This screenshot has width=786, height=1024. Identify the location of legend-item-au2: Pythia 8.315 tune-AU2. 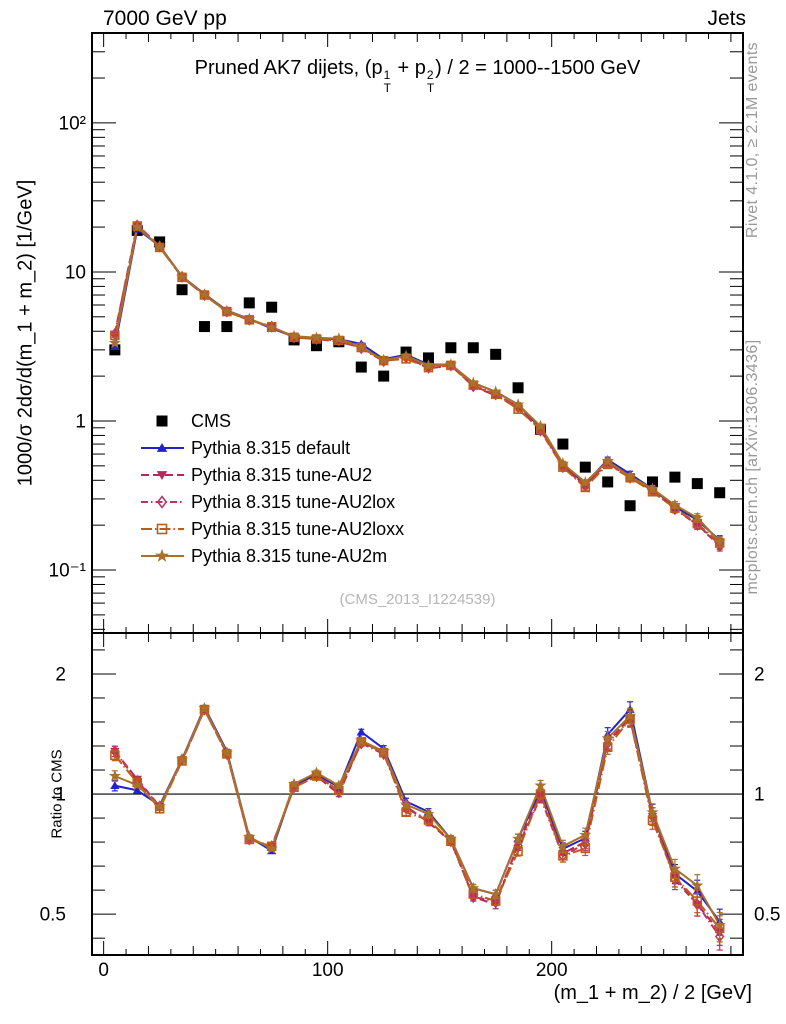
(256, 475).